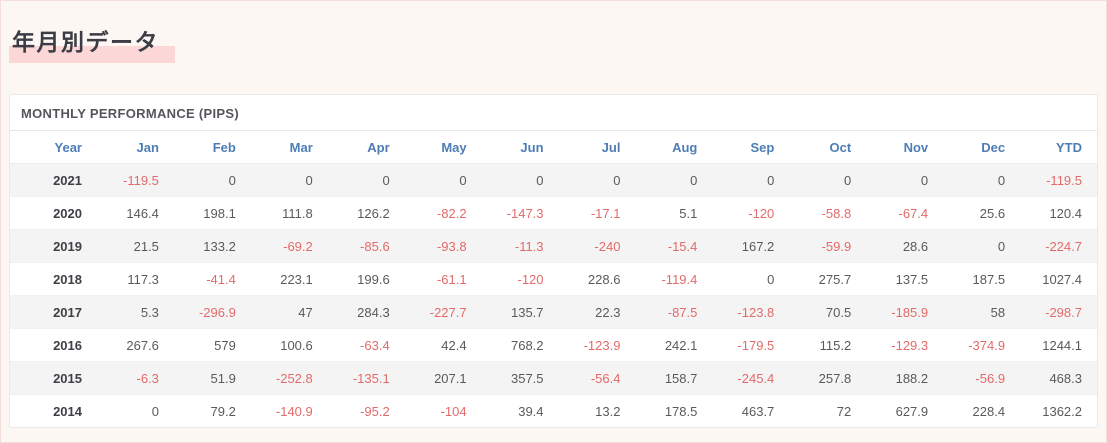 The image size is (1107, 443). What do you see at coordinates (1058, 147) in the screenshot?
I see `column-header-ytd: YTD` at bounding box center [1058, 147].